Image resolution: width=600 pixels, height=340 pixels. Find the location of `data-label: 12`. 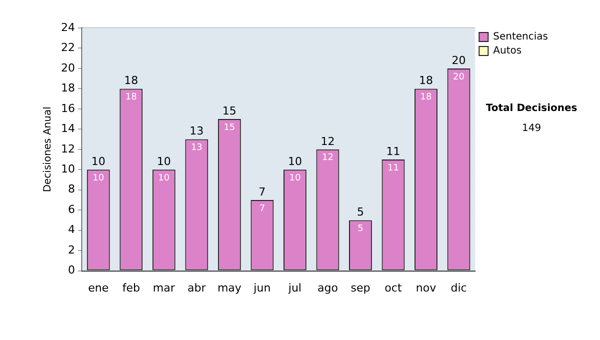

data-label: 12 is located at coordinates (328, 158).